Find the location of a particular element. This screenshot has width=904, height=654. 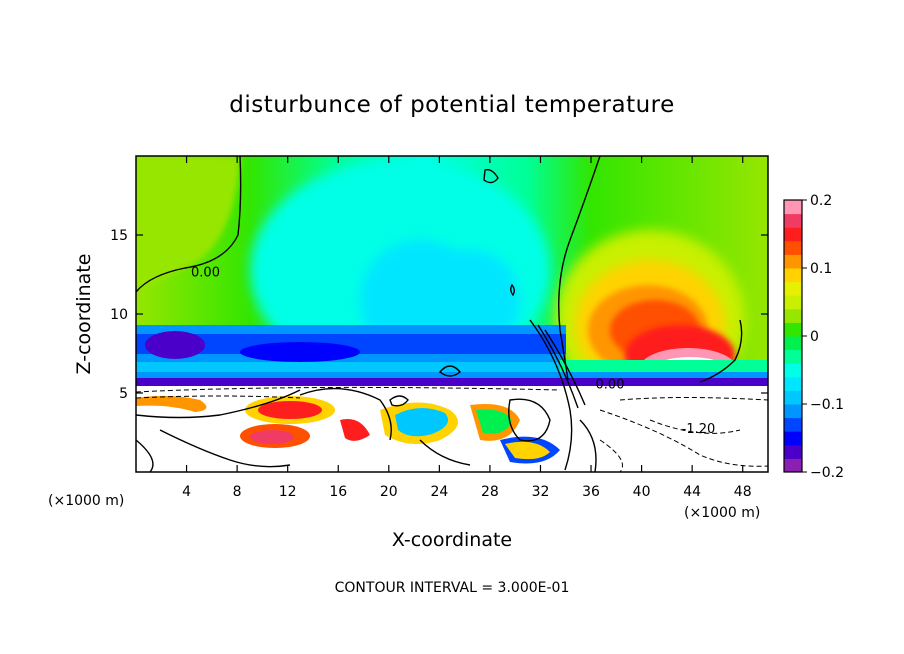

colorbar-tick-label: 0 is located at coordinates (814, 337).